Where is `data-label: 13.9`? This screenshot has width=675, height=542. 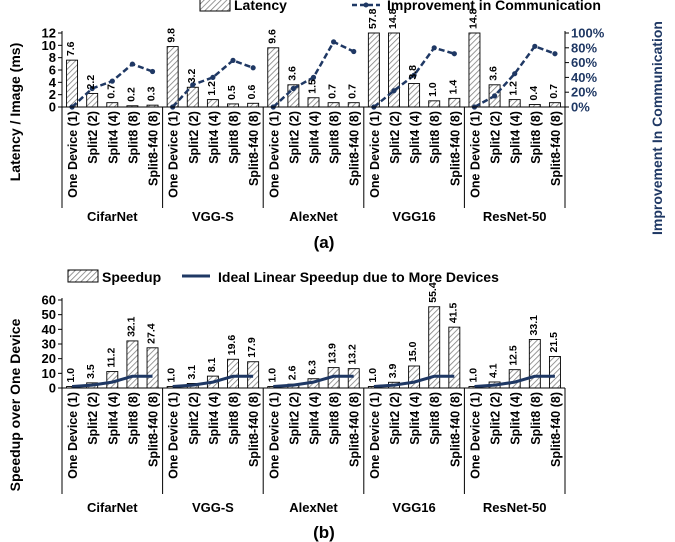 data-label: 13.9 is located at coordinates (333, 353).